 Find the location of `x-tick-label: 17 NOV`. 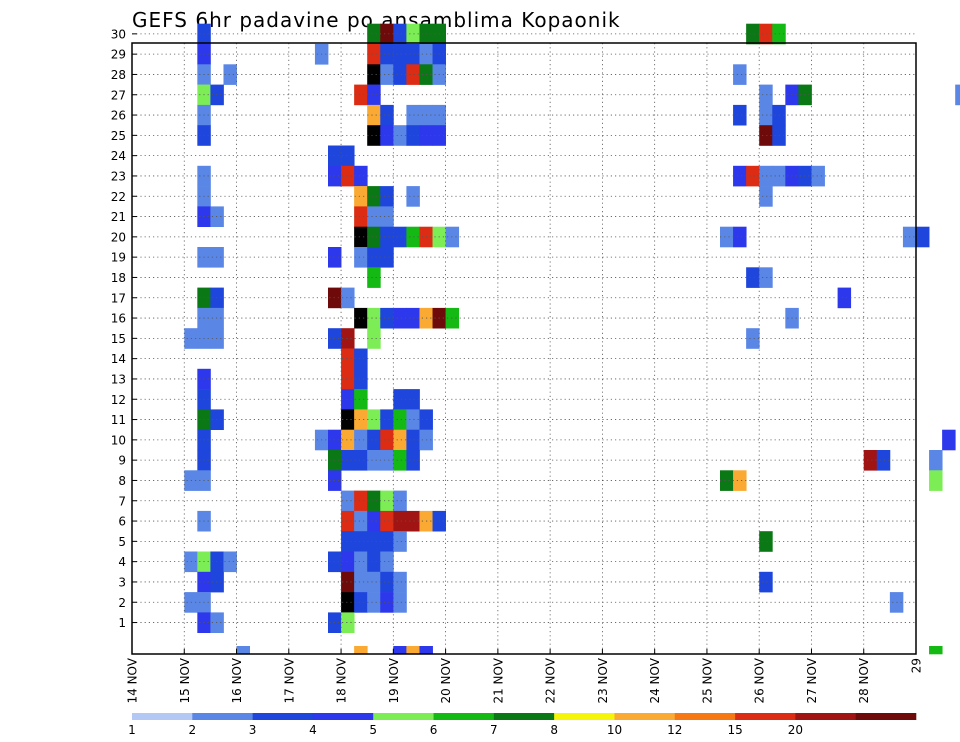

x-tick-label: 17 NOV is located at coordinates (289, 680).